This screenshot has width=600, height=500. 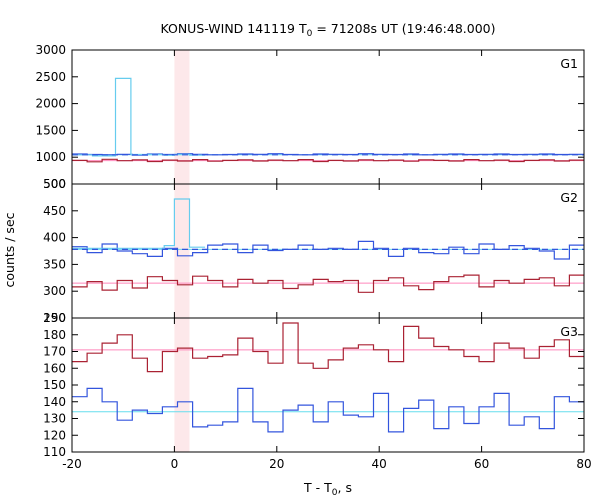 I want to click on y-tick-label: 120, so click(x=54, y=435).